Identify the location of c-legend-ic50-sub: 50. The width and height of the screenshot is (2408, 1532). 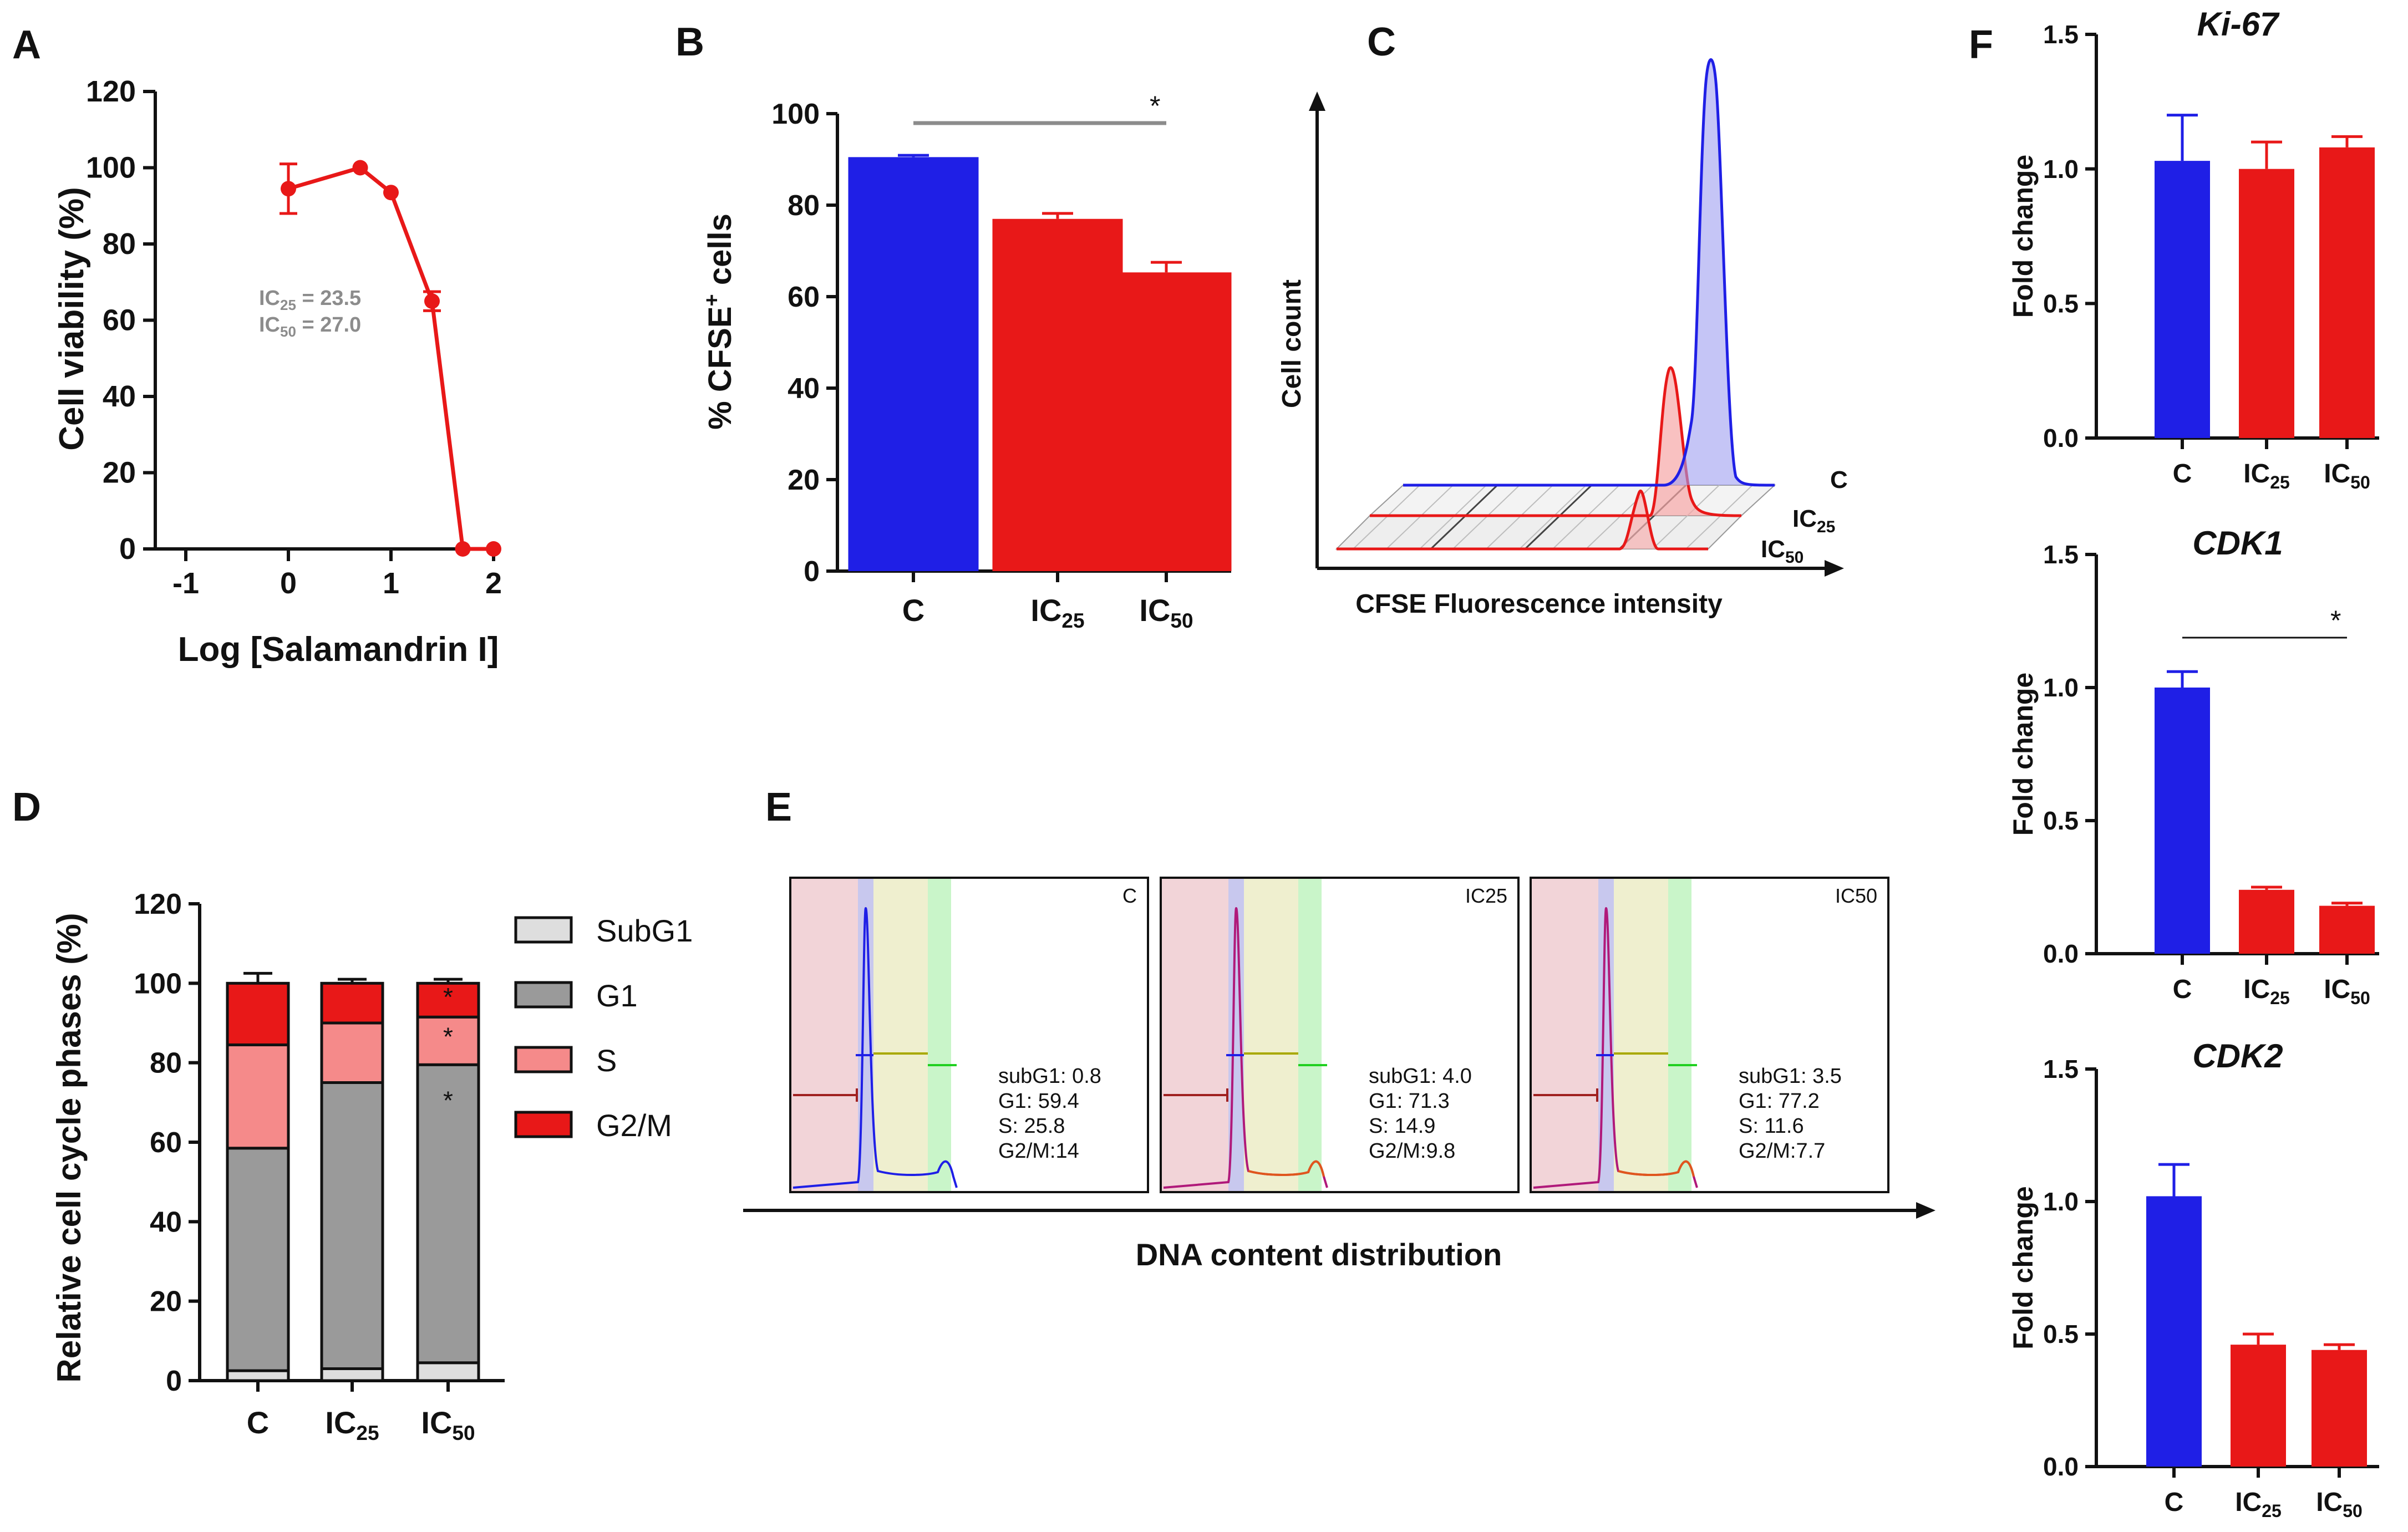
(1794, 558).